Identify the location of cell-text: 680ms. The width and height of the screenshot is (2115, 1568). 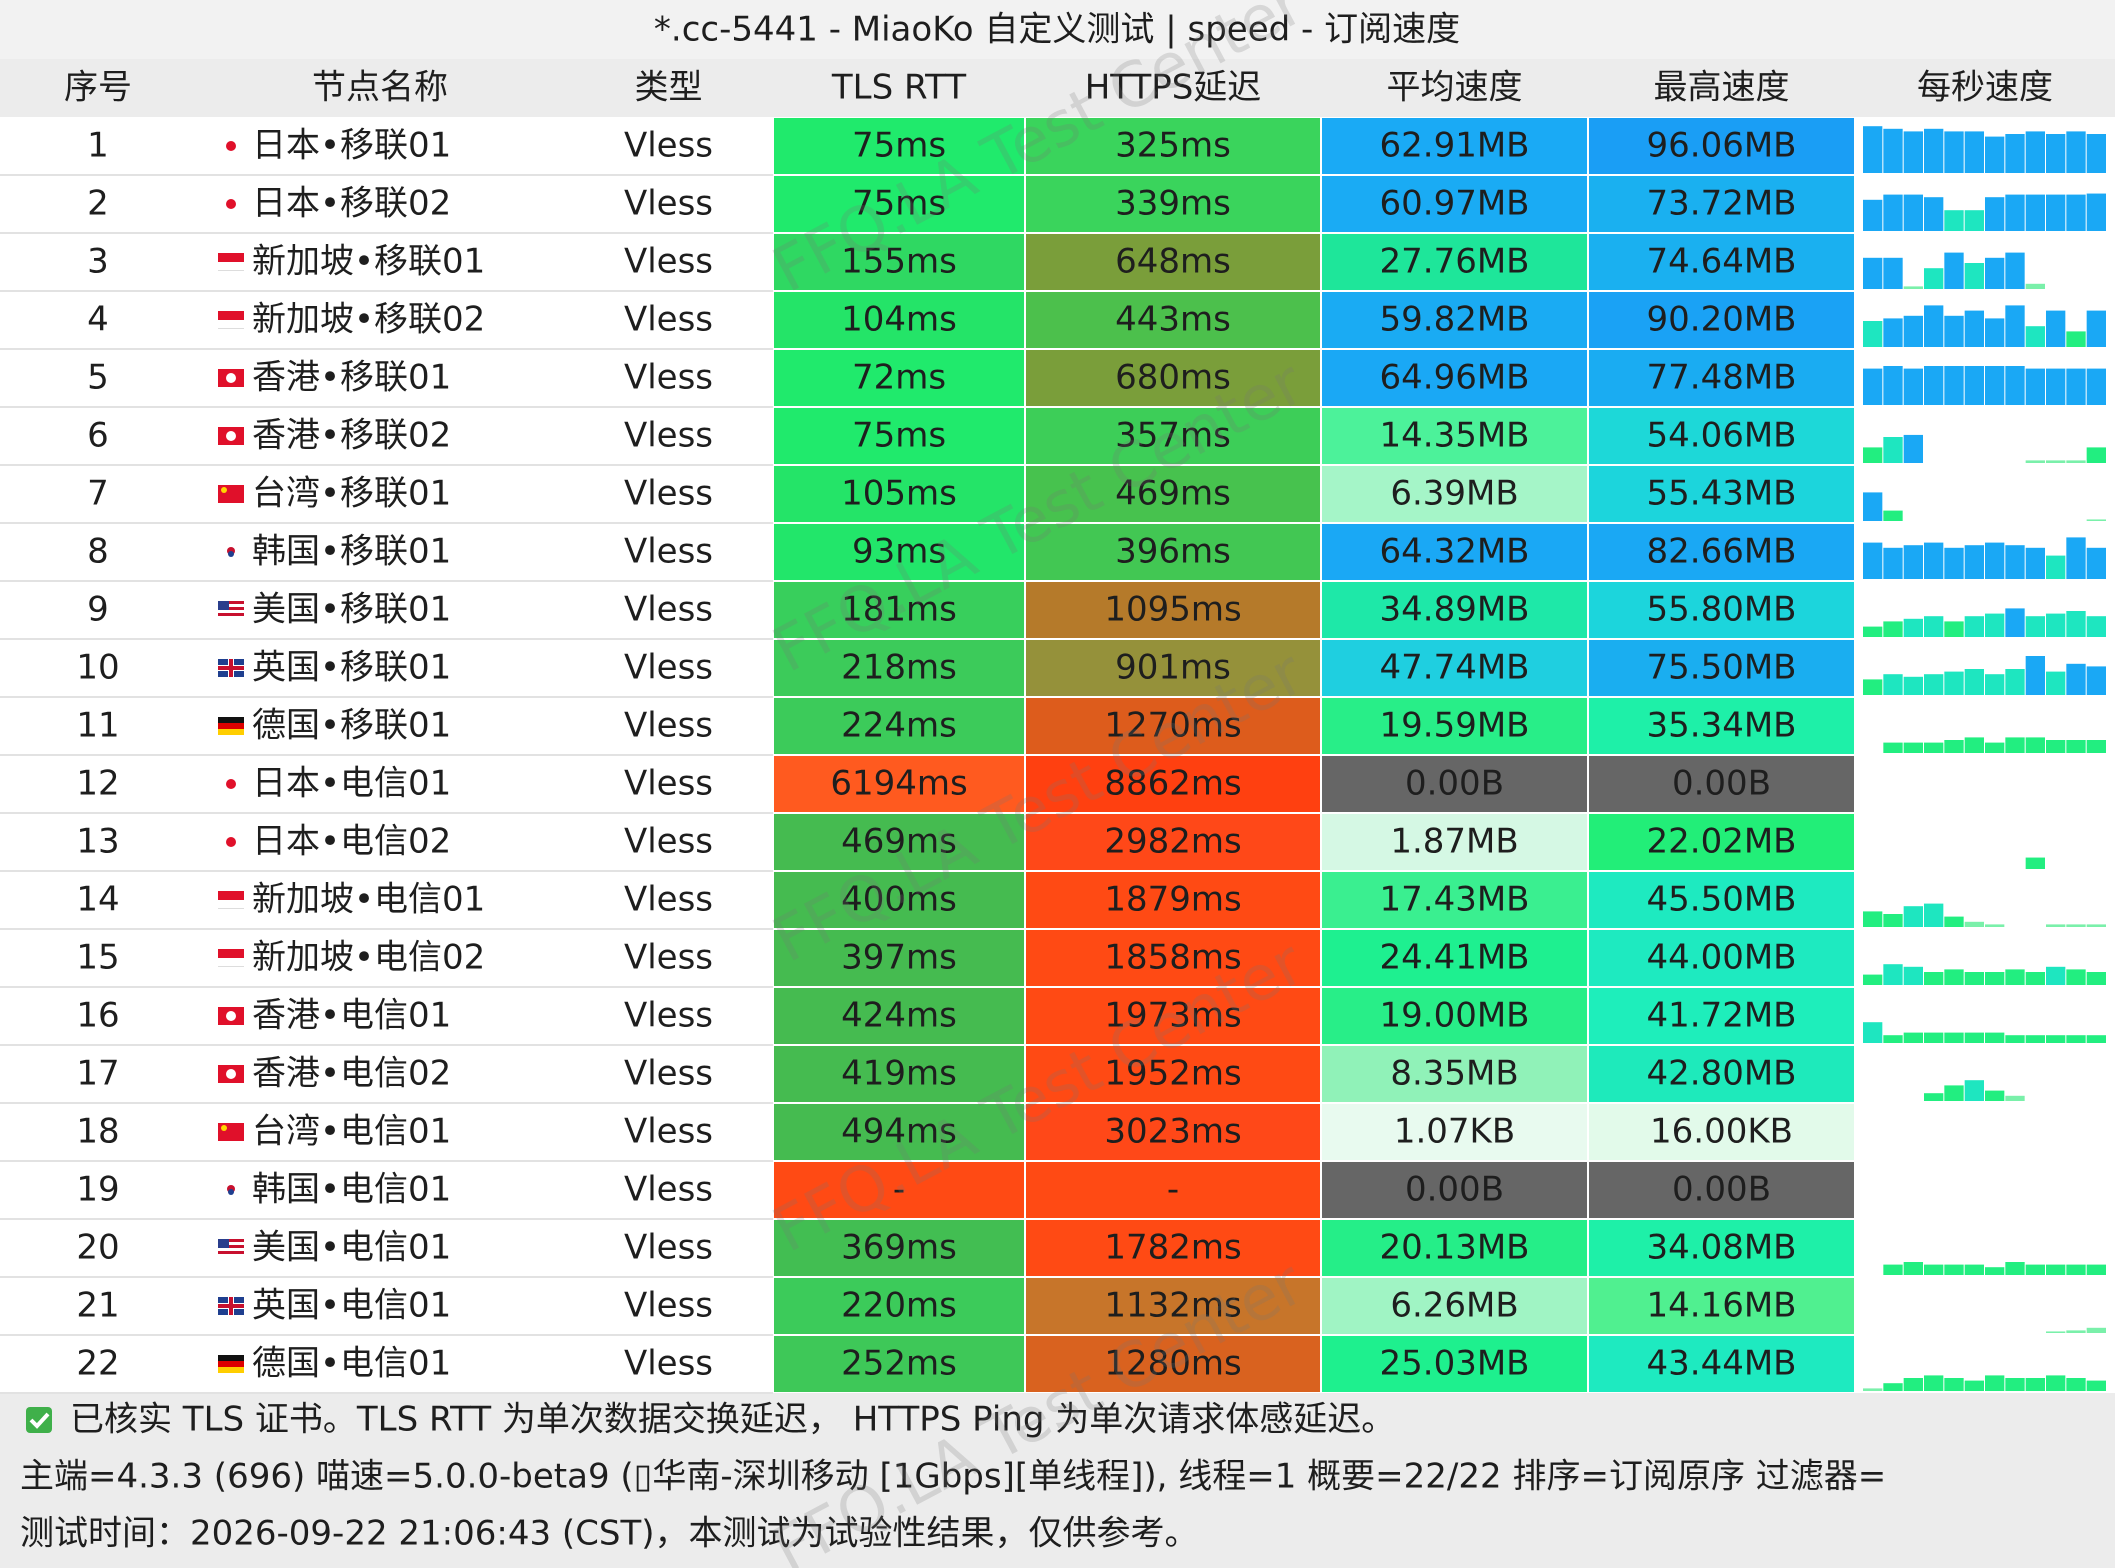
(1173, 378).